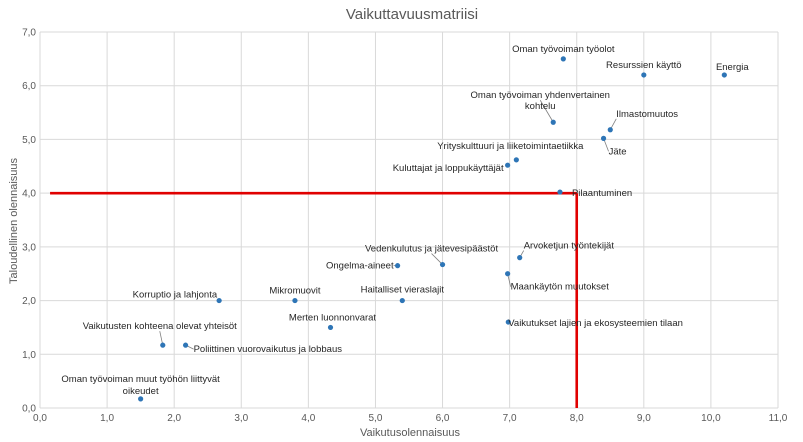 Image resolution: width=803 pixels, height=442 pixels. Describe the element at coordinates (29, 140) in the screenshot. I see `y-tick-label: 5,0` at that location.